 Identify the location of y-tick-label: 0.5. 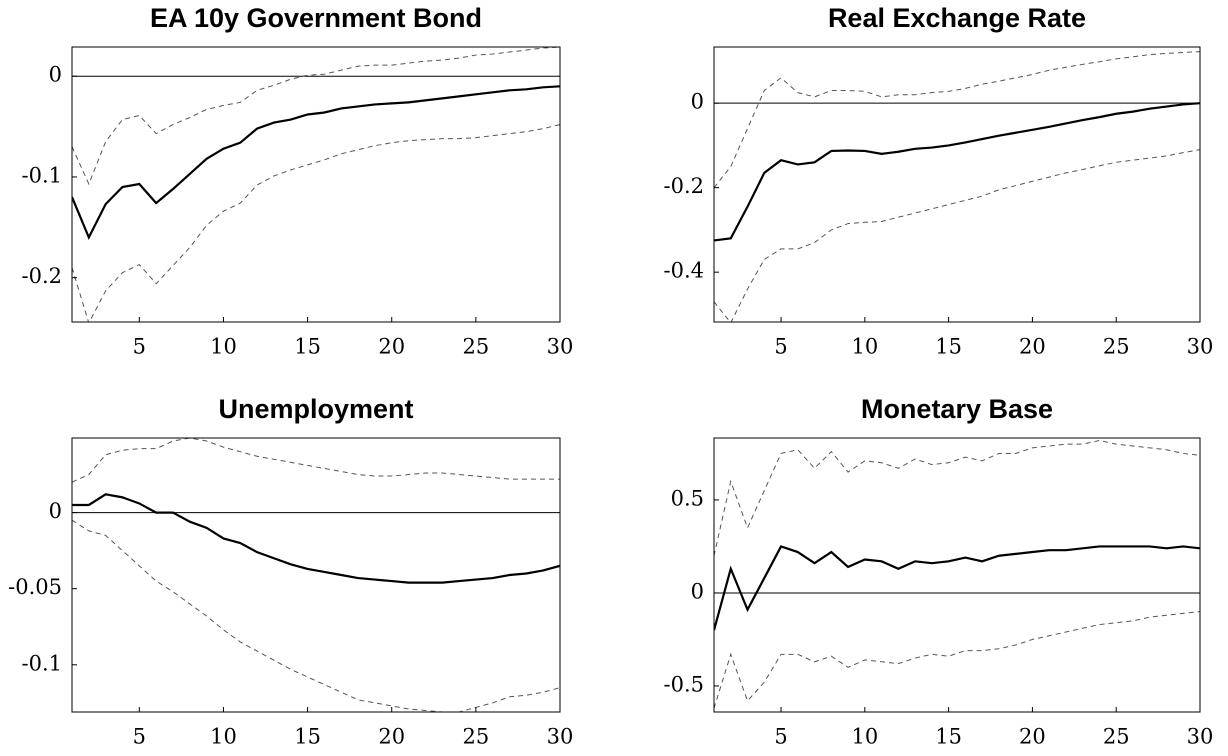
(687, 498).